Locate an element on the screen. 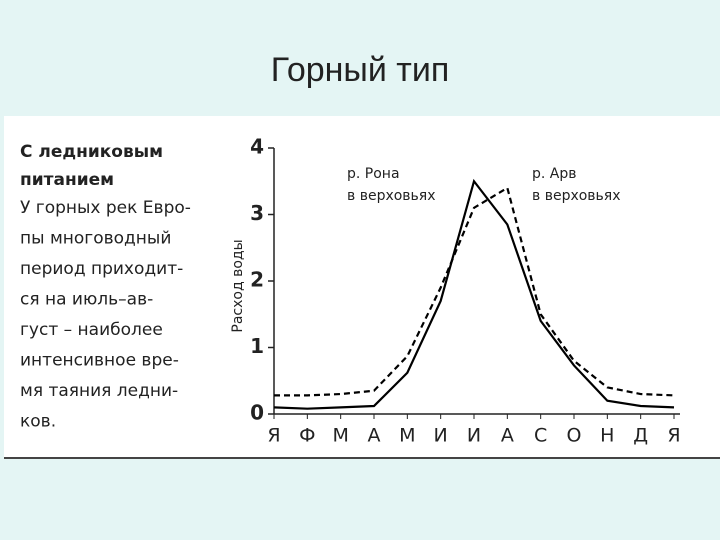 The height and width of the screenshot is (540, 720). y-axis-label: Расход воды is located at coordinates (238, 285).